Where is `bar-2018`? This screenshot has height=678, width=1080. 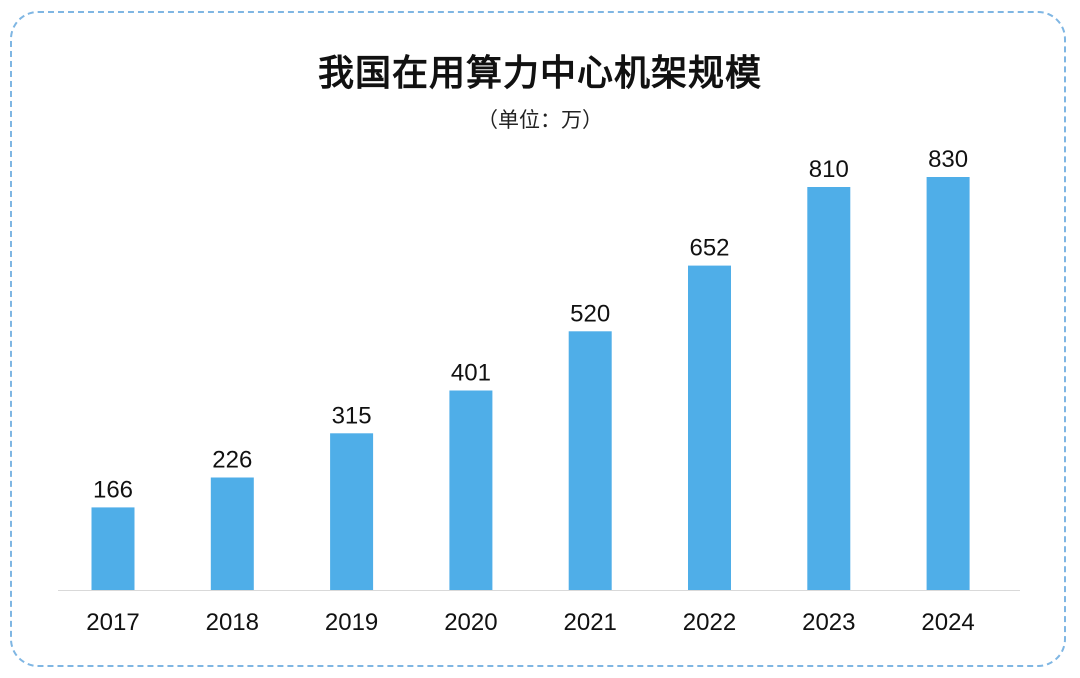
bar-2018 is located at coordinates (232, 533).